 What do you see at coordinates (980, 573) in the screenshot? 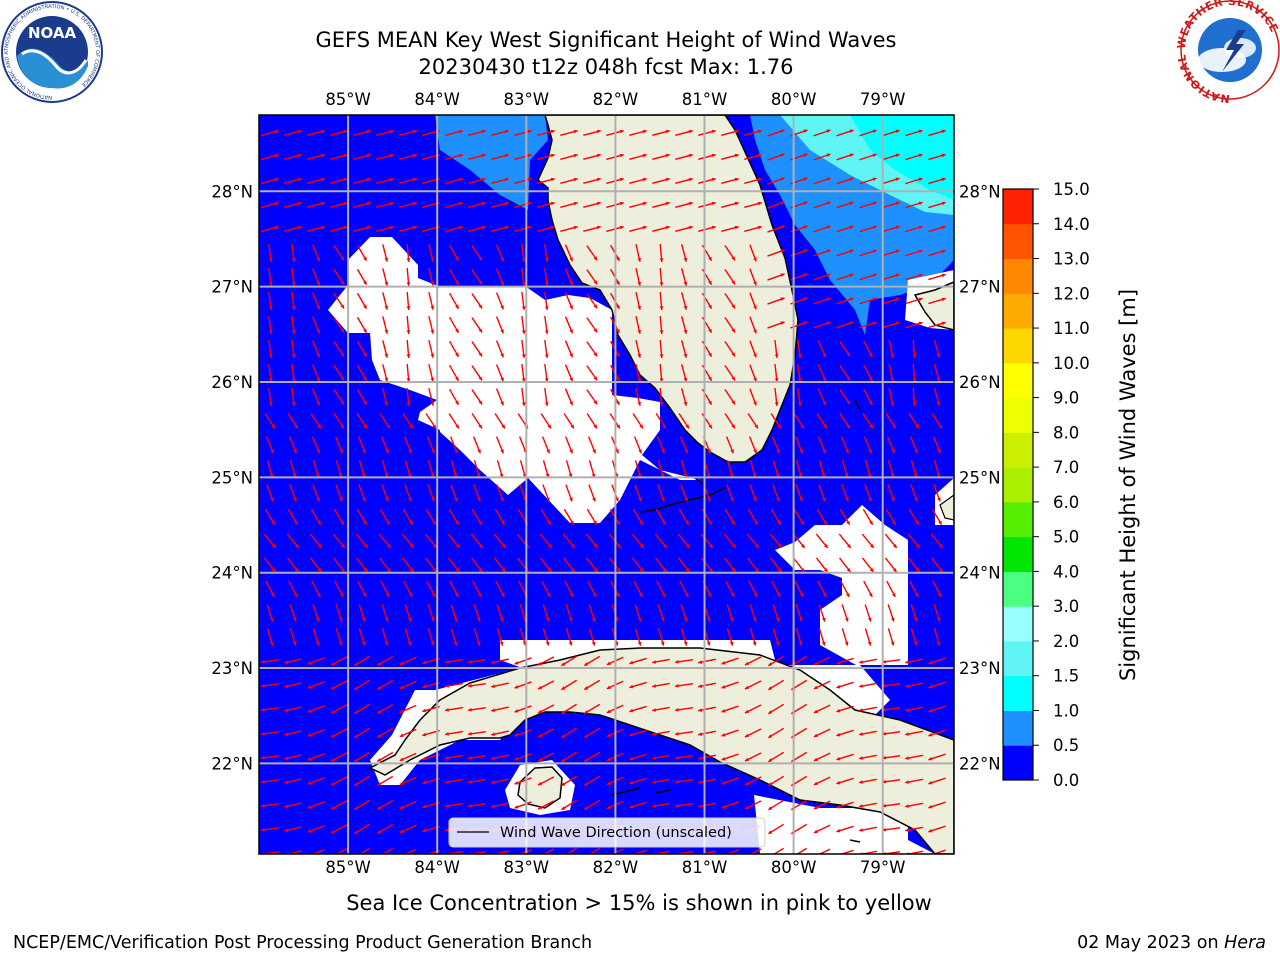
I see `lat-label: 24°N` at bounding box center [980, 573].